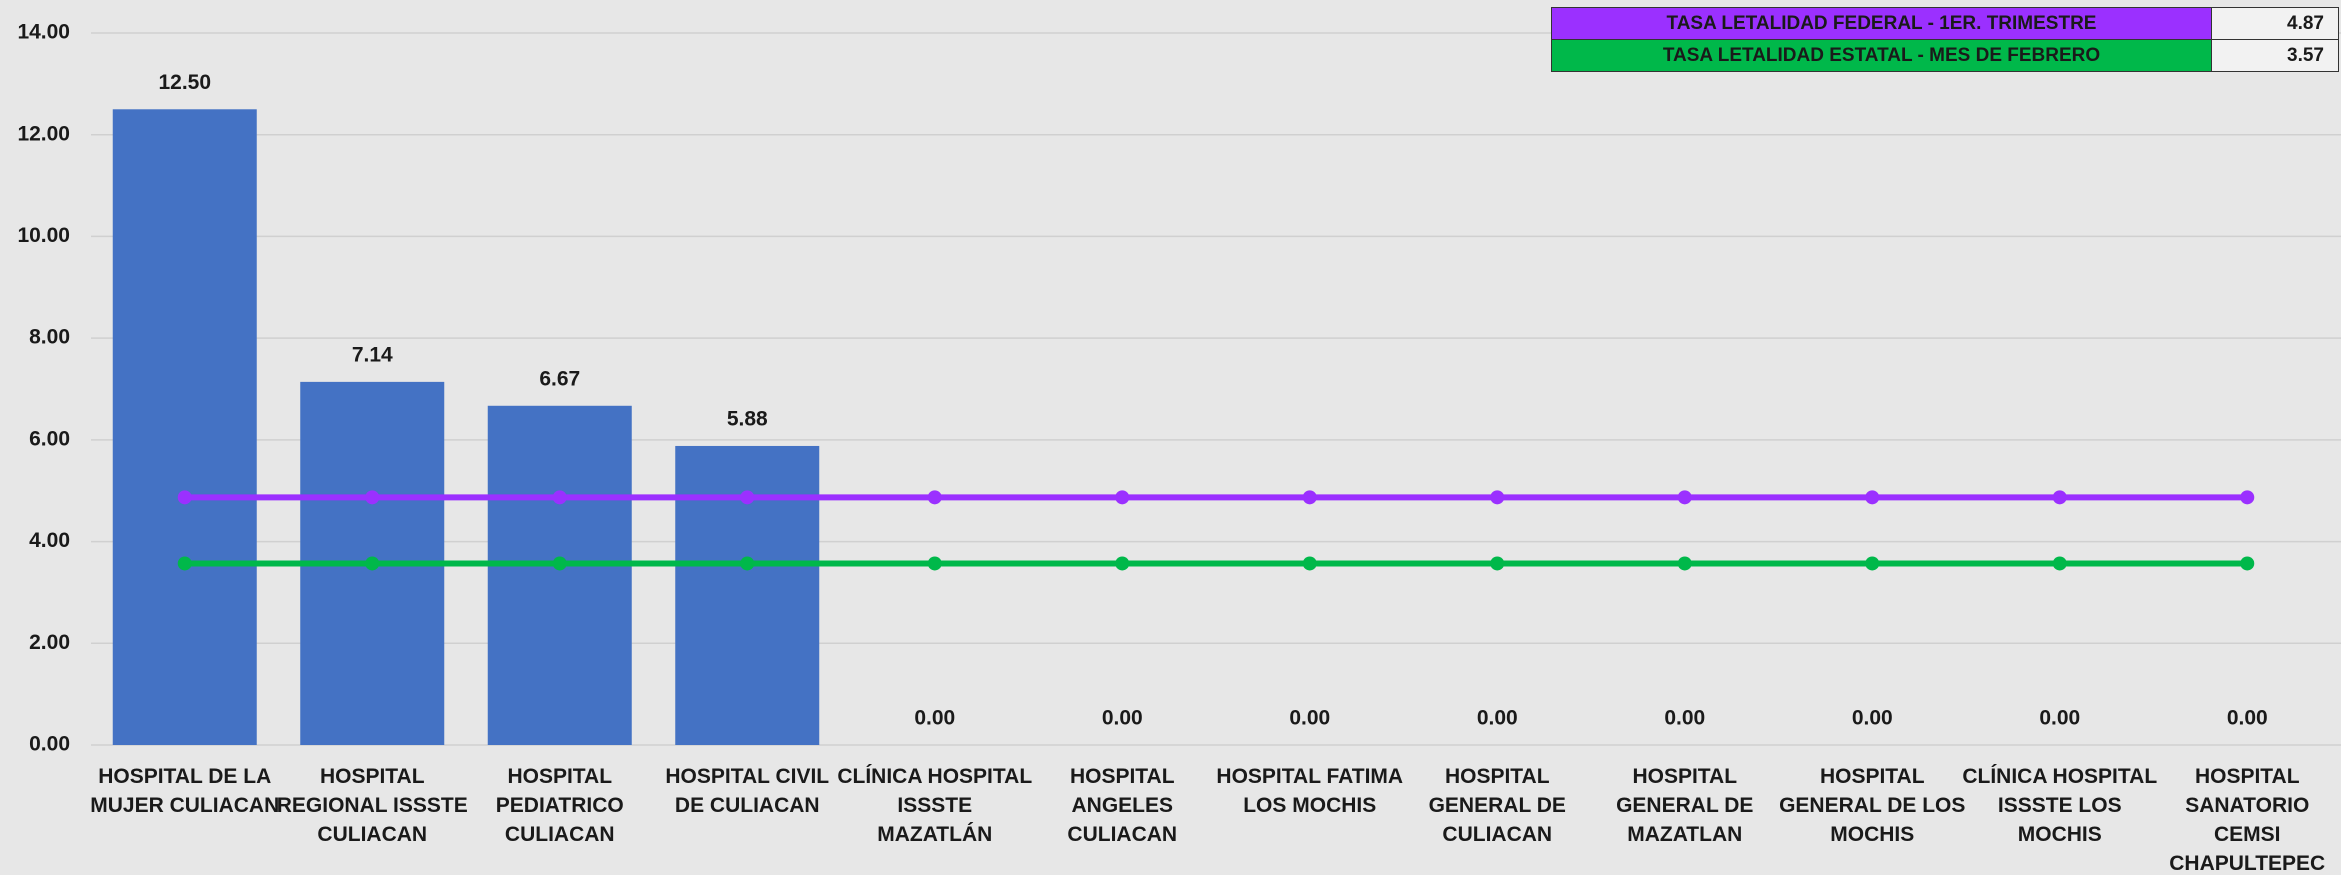 The width and height of the screenshot is (2341, 875). What do you see at coordinates (43, 32) in the screenshot?
I see `y-tick-label: 14.00` at bounding box center [43, 32].